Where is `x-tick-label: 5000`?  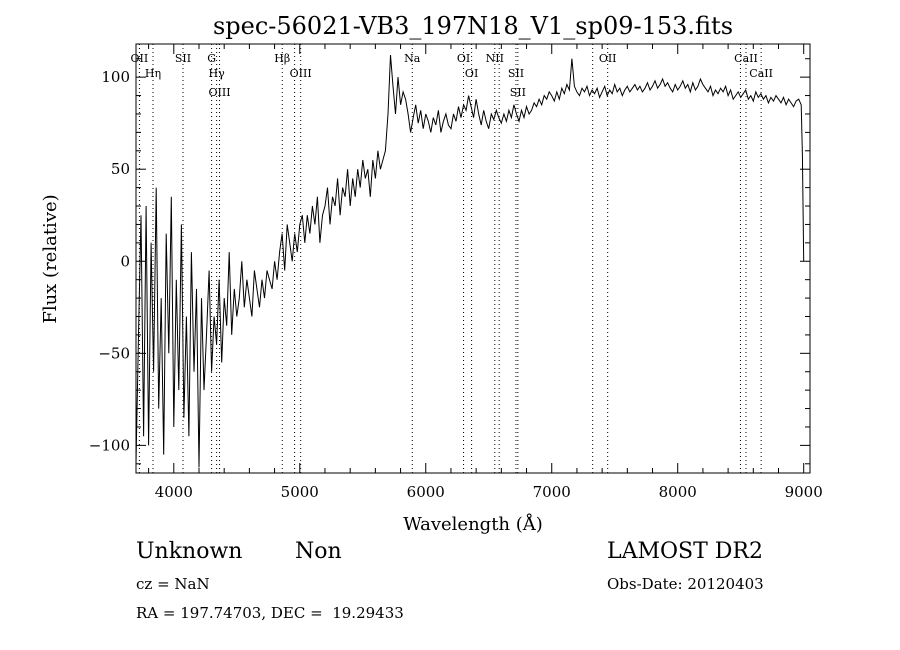
x-tick-label: 5000 is located at coordinates (300, 492).